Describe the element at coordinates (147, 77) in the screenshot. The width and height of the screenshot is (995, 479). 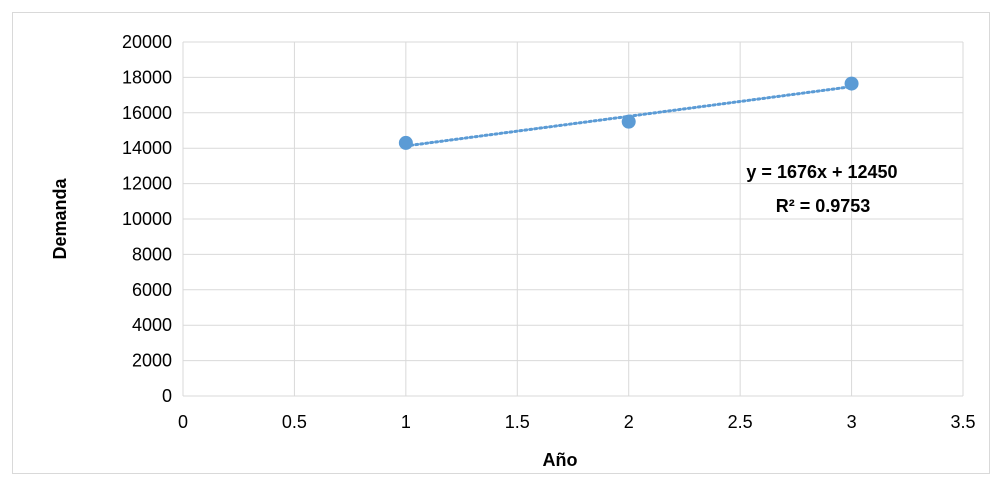
I see `y-tick-label: 18000` at that location.